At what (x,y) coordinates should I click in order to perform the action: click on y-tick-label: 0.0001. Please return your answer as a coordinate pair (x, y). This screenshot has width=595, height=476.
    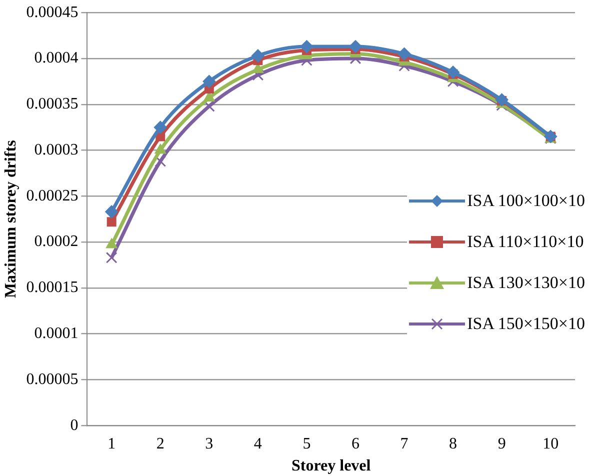
    Looking at the image, I should click on (56, 333).